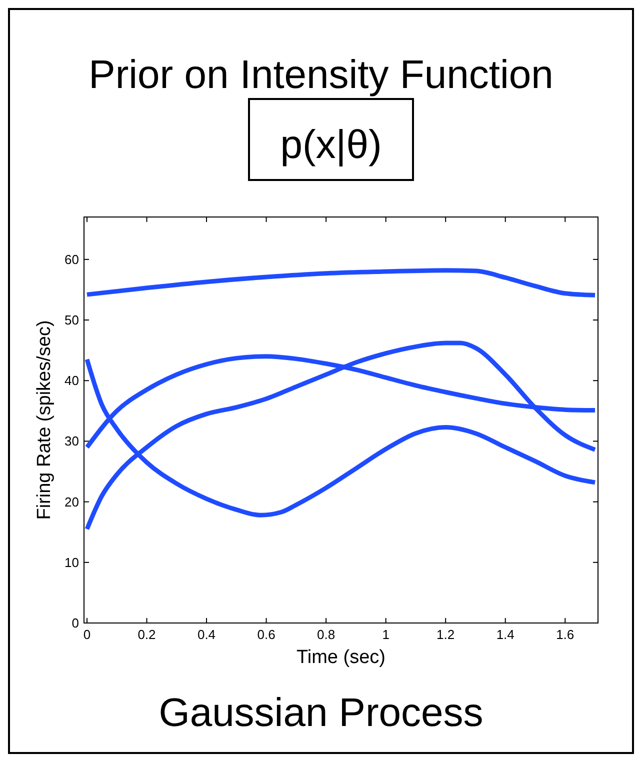 The width and height of the screenshot is (638, 759). I want to click on x-tick-label: 0, so click(87, 634).